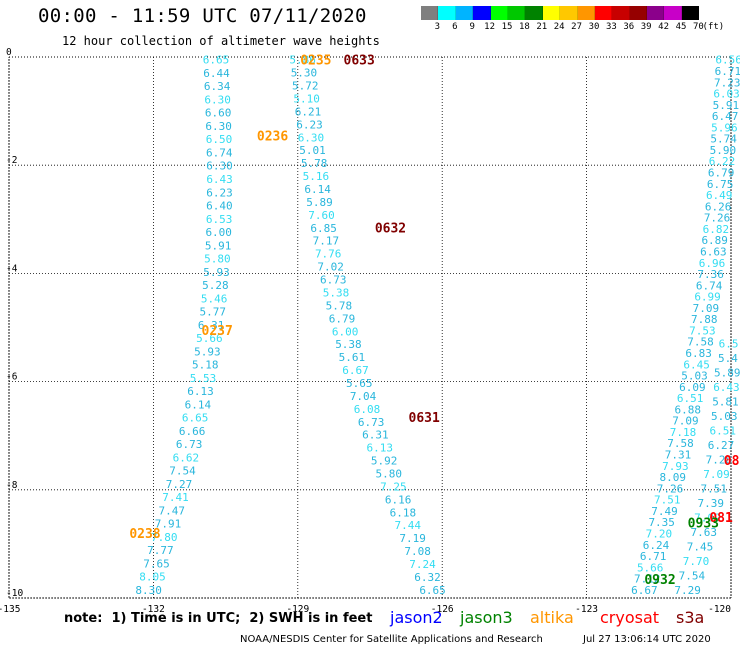 The image size is (740, 650). I want to click on swh-value: 6.74, so click(219, 152).